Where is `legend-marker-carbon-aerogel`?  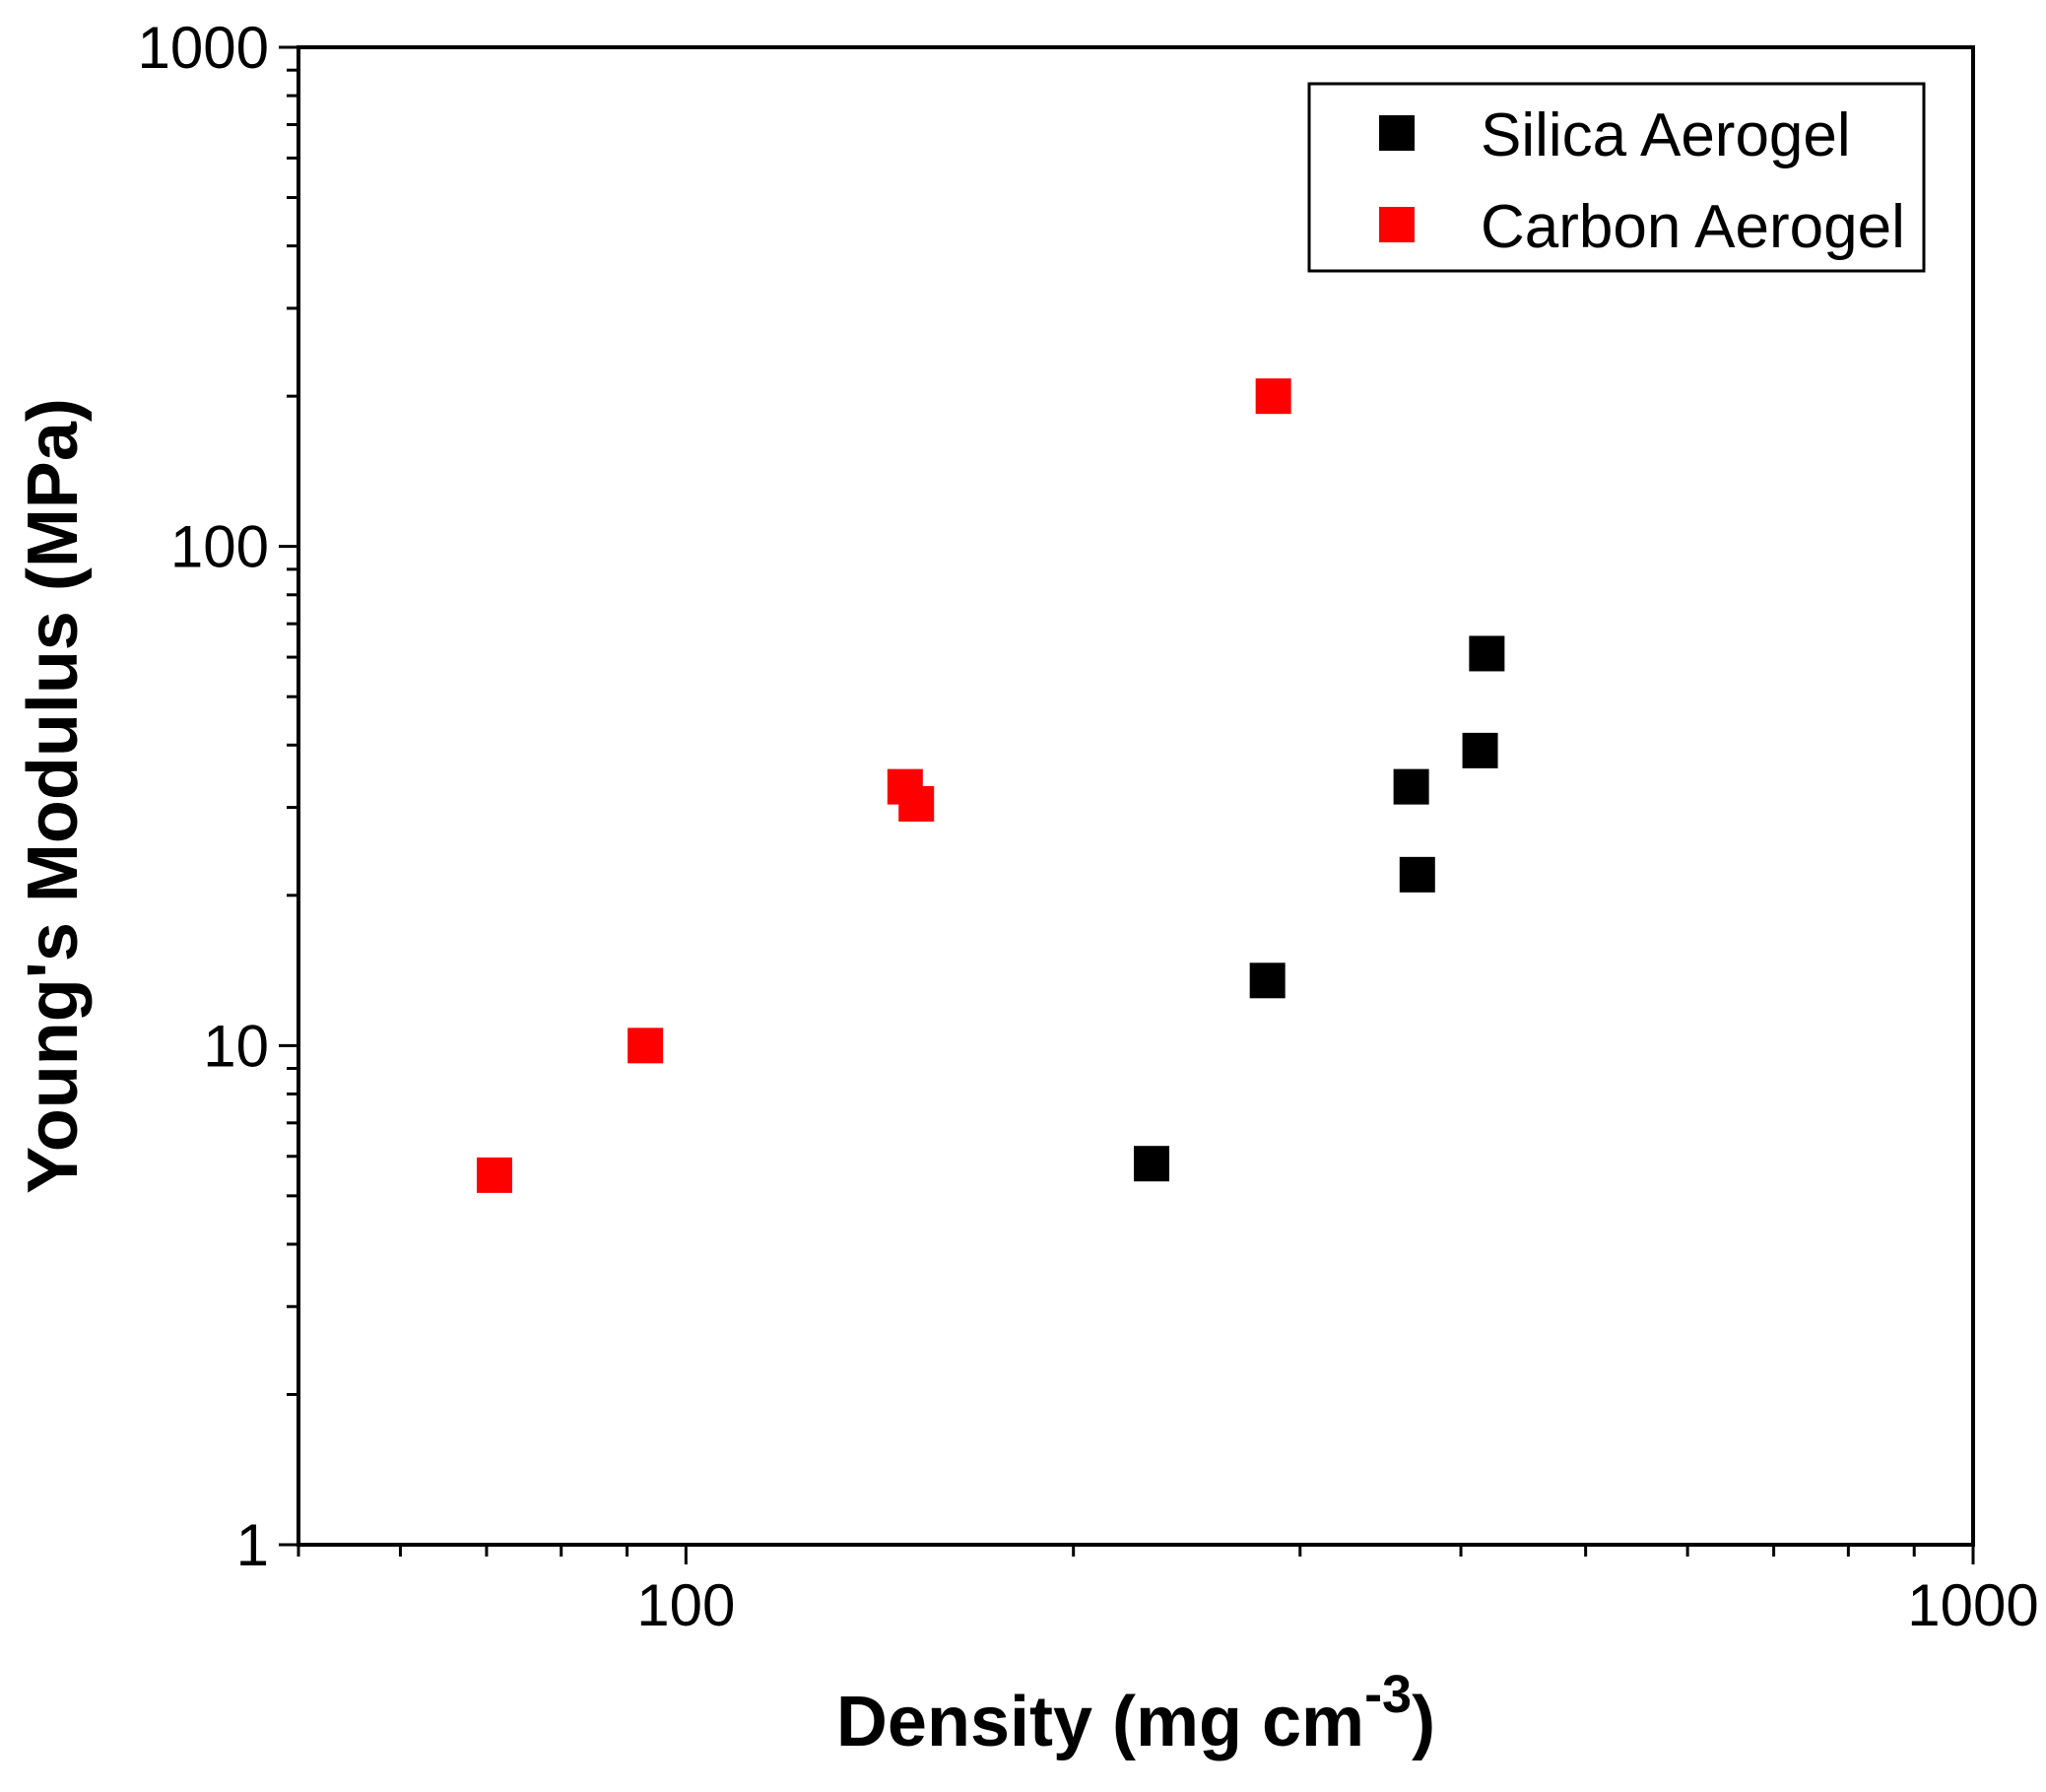 legend-marker-carbon-aerogel is located at coordinates (1397, 224).